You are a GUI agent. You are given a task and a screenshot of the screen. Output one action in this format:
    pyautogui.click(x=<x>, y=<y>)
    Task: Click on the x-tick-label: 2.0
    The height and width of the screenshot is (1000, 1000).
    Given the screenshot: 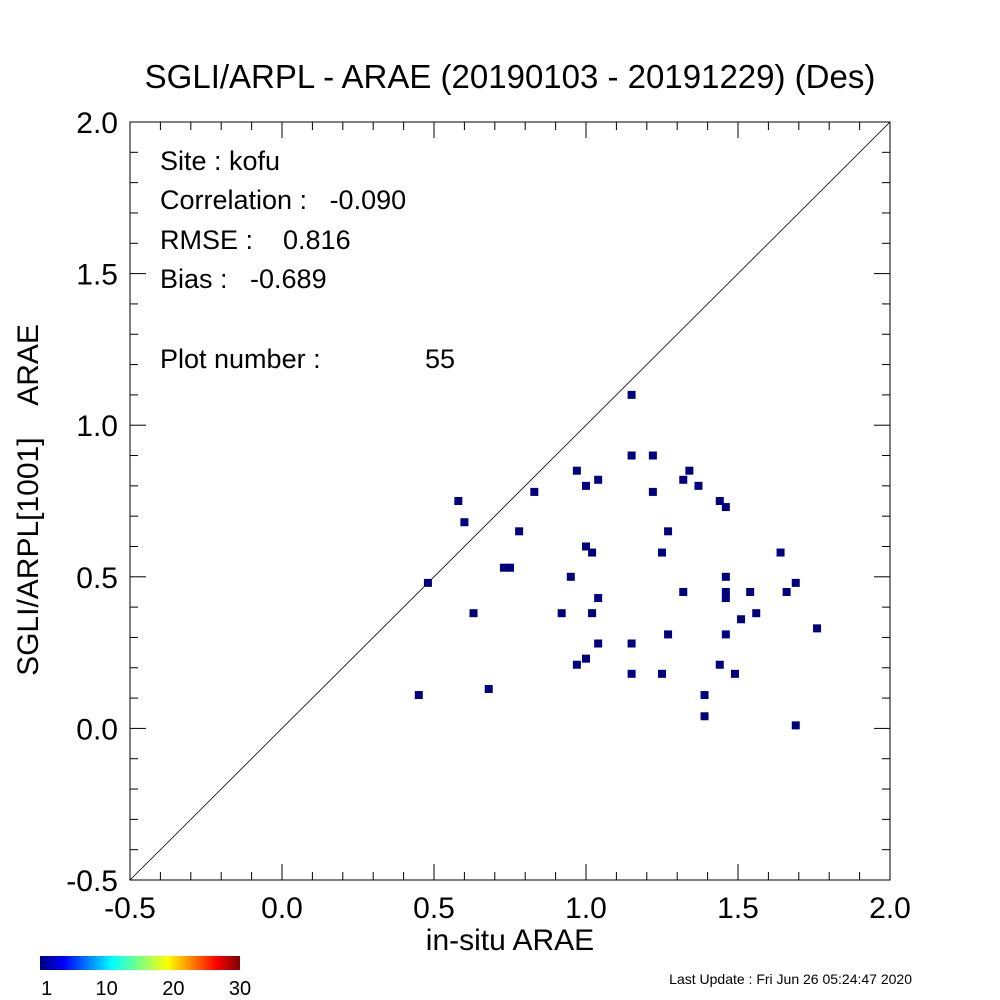 What is the action you would take?
    pyautogui.click(x=890, y=908)
    